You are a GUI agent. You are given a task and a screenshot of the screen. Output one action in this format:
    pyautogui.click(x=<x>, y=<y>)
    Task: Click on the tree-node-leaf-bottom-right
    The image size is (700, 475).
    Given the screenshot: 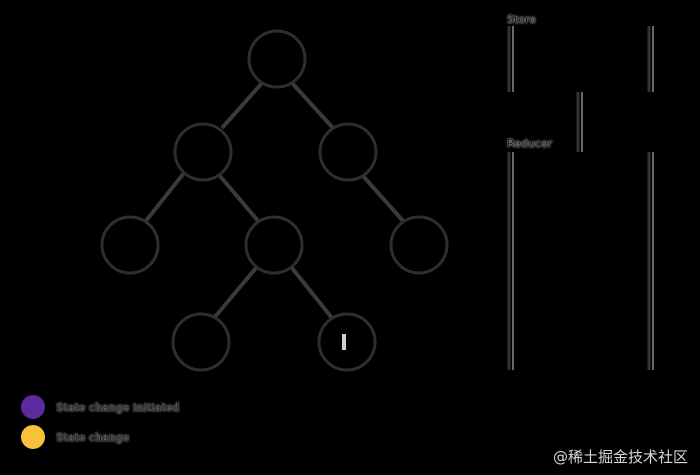 What is the action you would take?
    pyautogui.click(x=347, y=342)
    